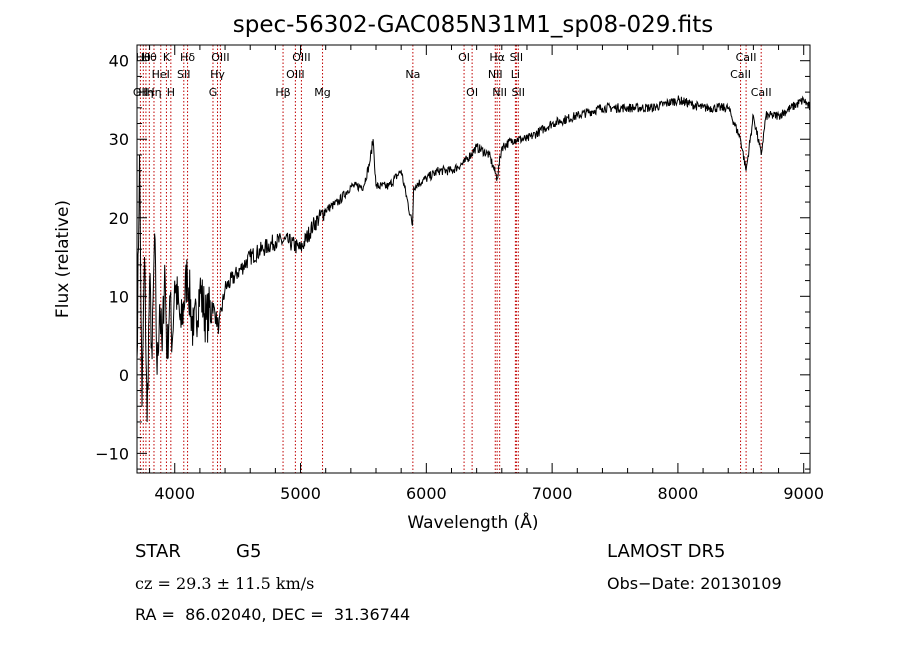  What do you see at coordinates (225, 583) in the screenshot?
I see `redshift-velocity: cz = 29.3 ± 11.5 km/s` at bounding box center [225, 583].